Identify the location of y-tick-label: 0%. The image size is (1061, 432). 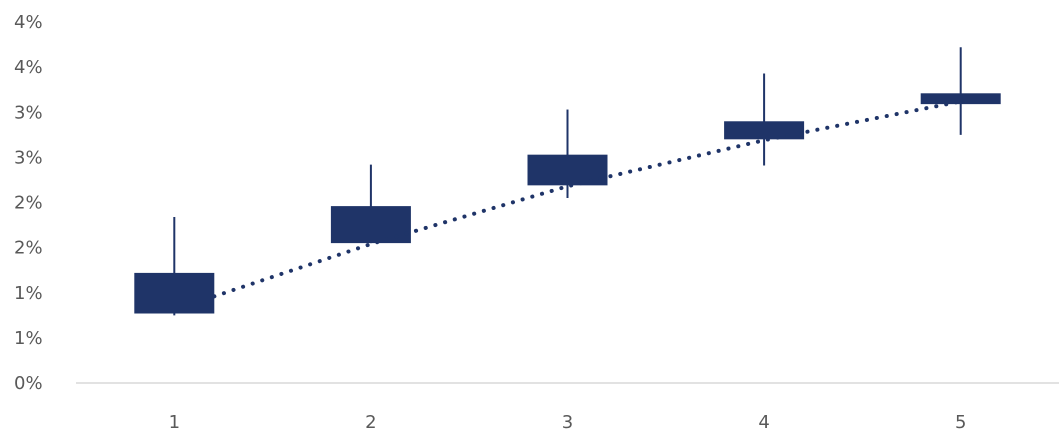
(28, 383).